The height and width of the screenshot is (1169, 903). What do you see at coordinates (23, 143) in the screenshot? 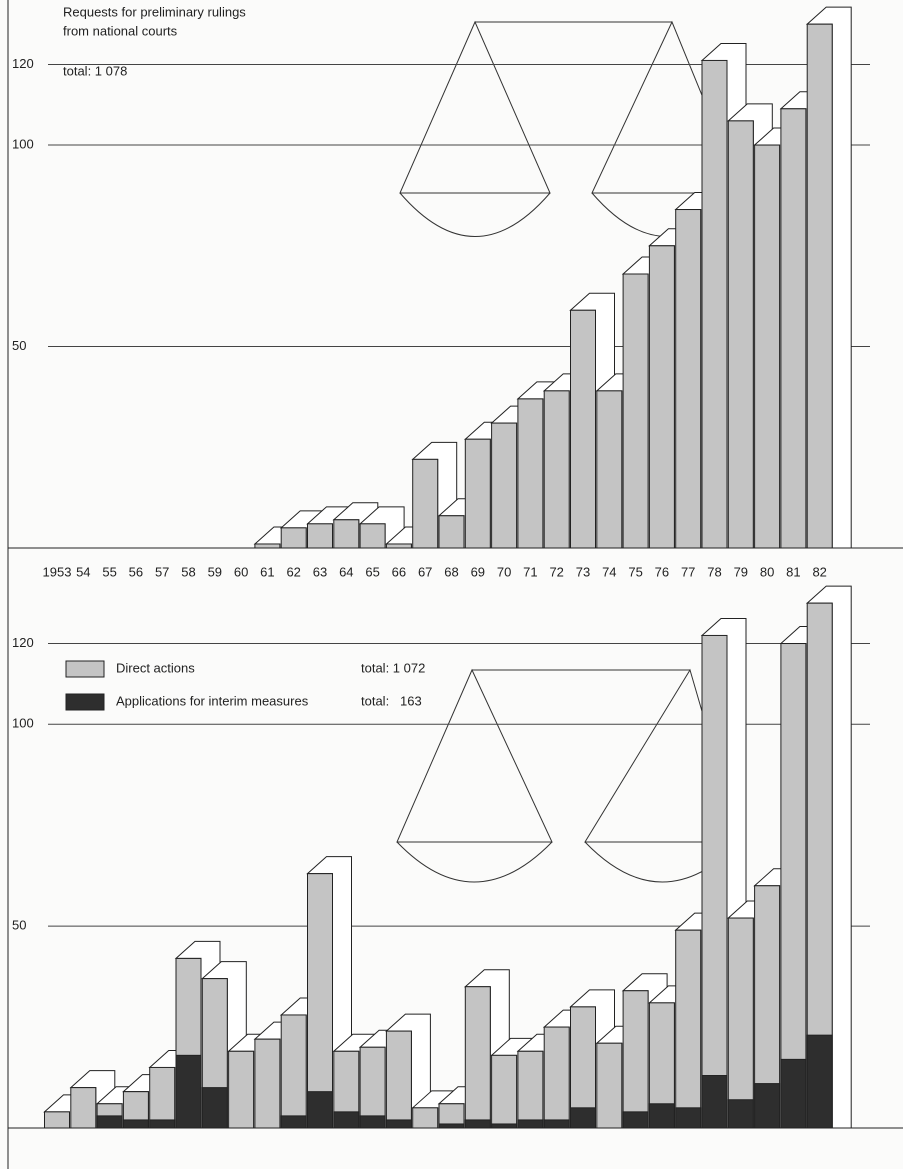
I see `y-tick-label: 100` at bounding box center [23, 143].